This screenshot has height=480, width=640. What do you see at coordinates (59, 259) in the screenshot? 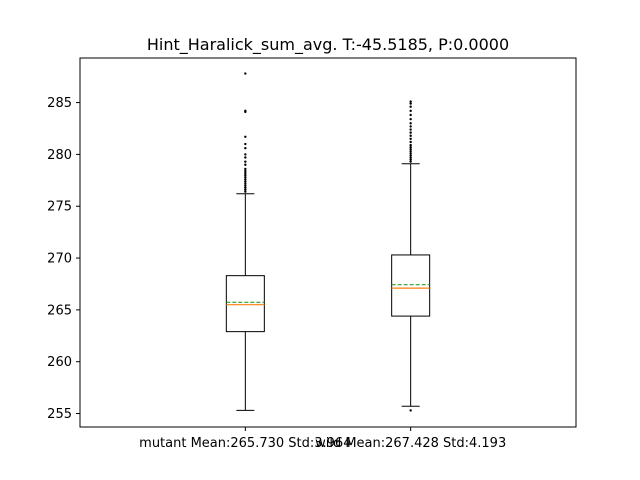
I see `y-tick-label: 270` at bounding box center [59, 259].